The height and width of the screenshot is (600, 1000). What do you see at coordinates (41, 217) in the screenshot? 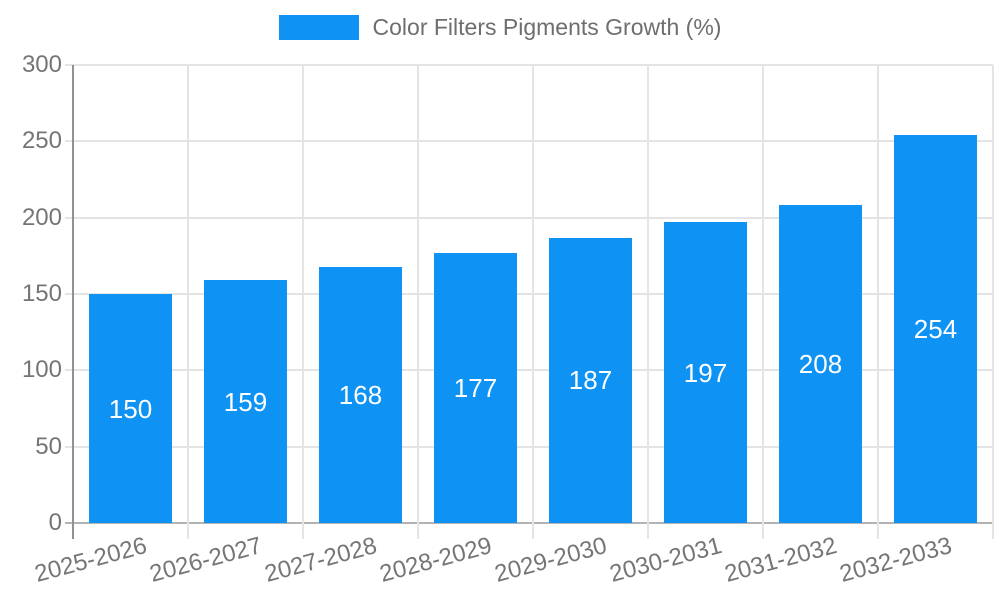
I see `y-tick-label: 200` at bounding box center [41, 217].